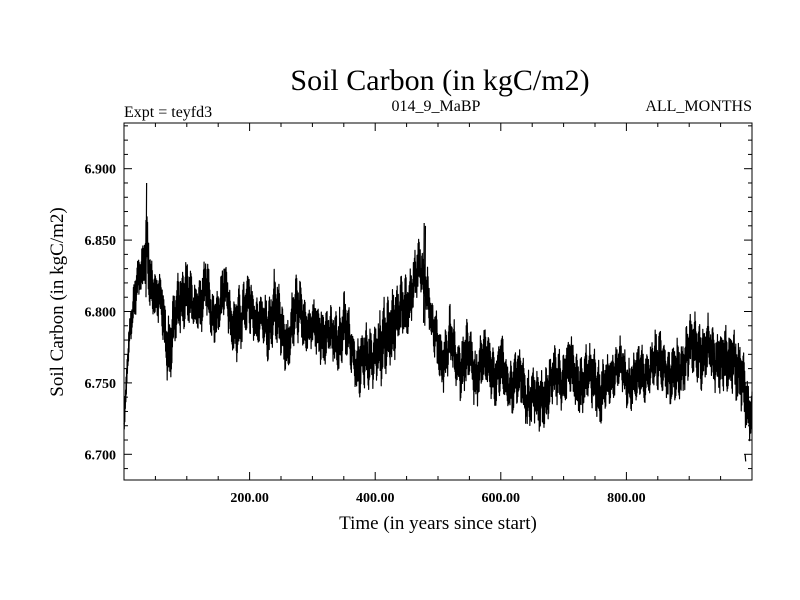  I want to click on y-tick-label: 6.900, so click(101, 170).